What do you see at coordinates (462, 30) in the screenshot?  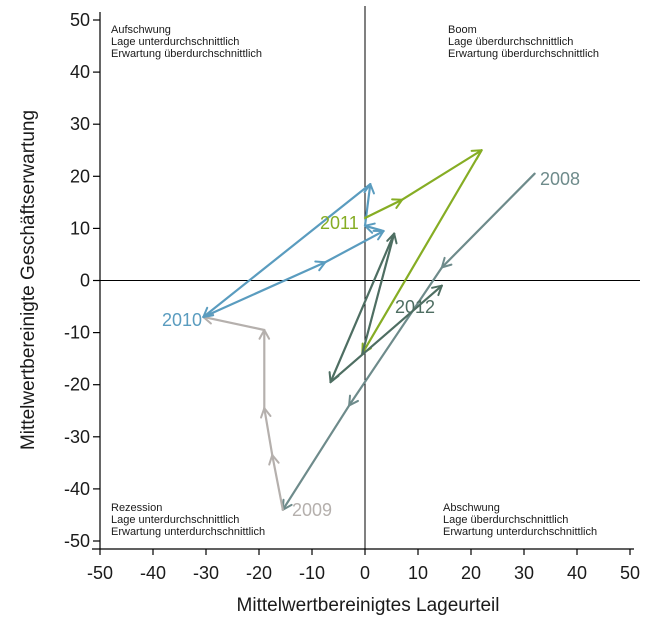 I see `quadrant-label-upper-right: Boom` at bounding box center [462, 30].